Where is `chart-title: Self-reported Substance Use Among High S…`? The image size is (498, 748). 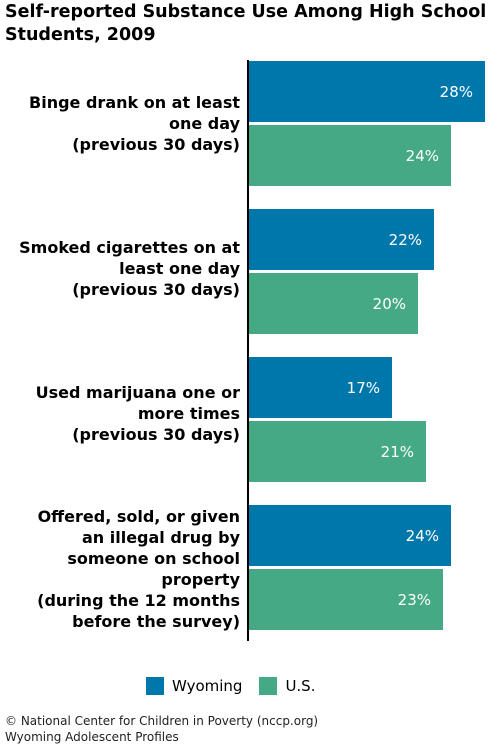 chart-title: Self-reported Substance Use Among High S… is located at coordinates (246, 23).